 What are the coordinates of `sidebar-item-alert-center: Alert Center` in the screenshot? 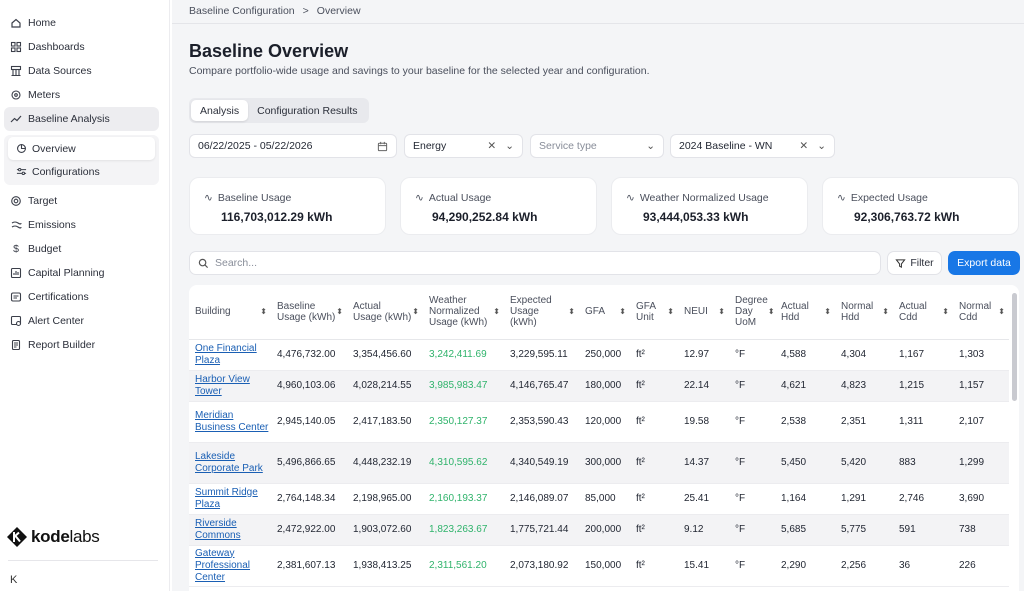 It's located at (85, 321).